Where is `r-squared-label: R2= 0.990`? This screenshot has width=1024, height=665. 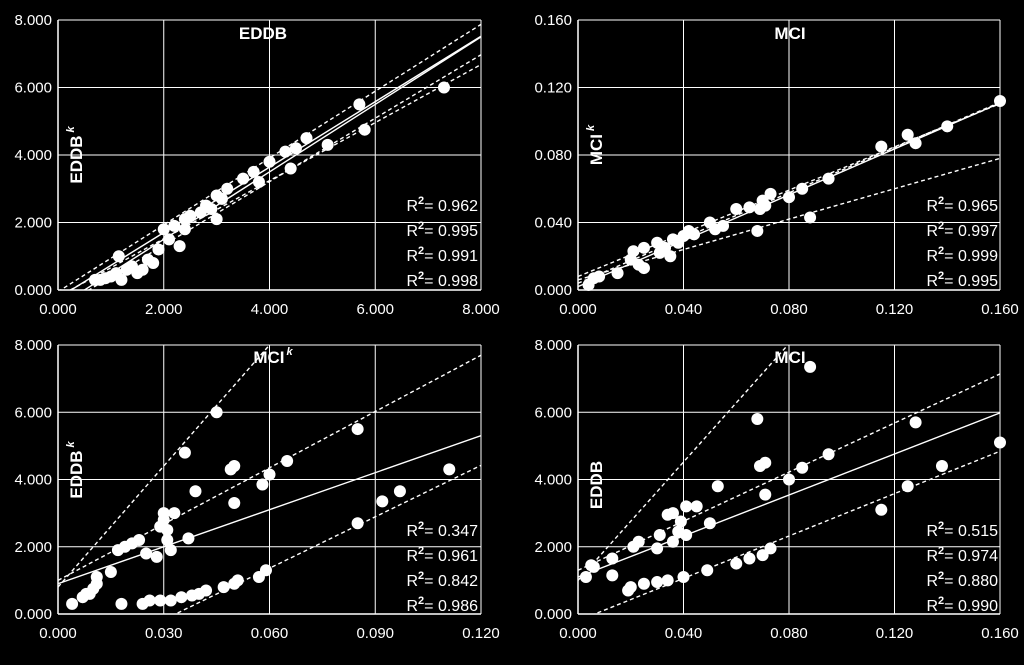
r-squared-label: R2= 0.990 is located at coordinates (962, 605).